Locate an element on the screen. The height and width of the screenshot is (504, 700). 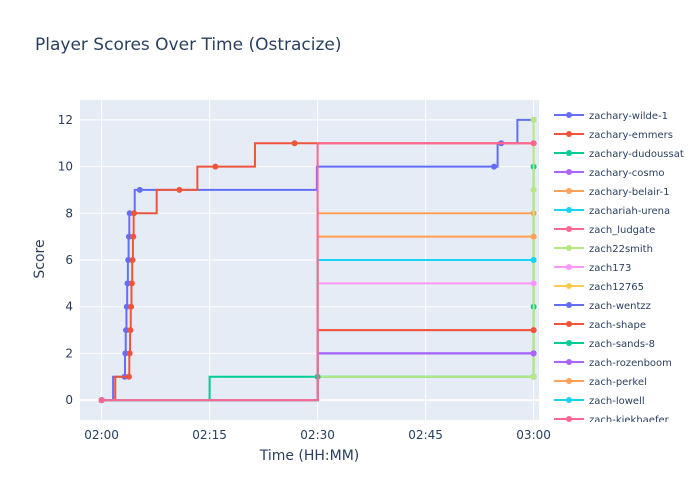
legend-label: zach-perkel is located at coordinates (618, 382).